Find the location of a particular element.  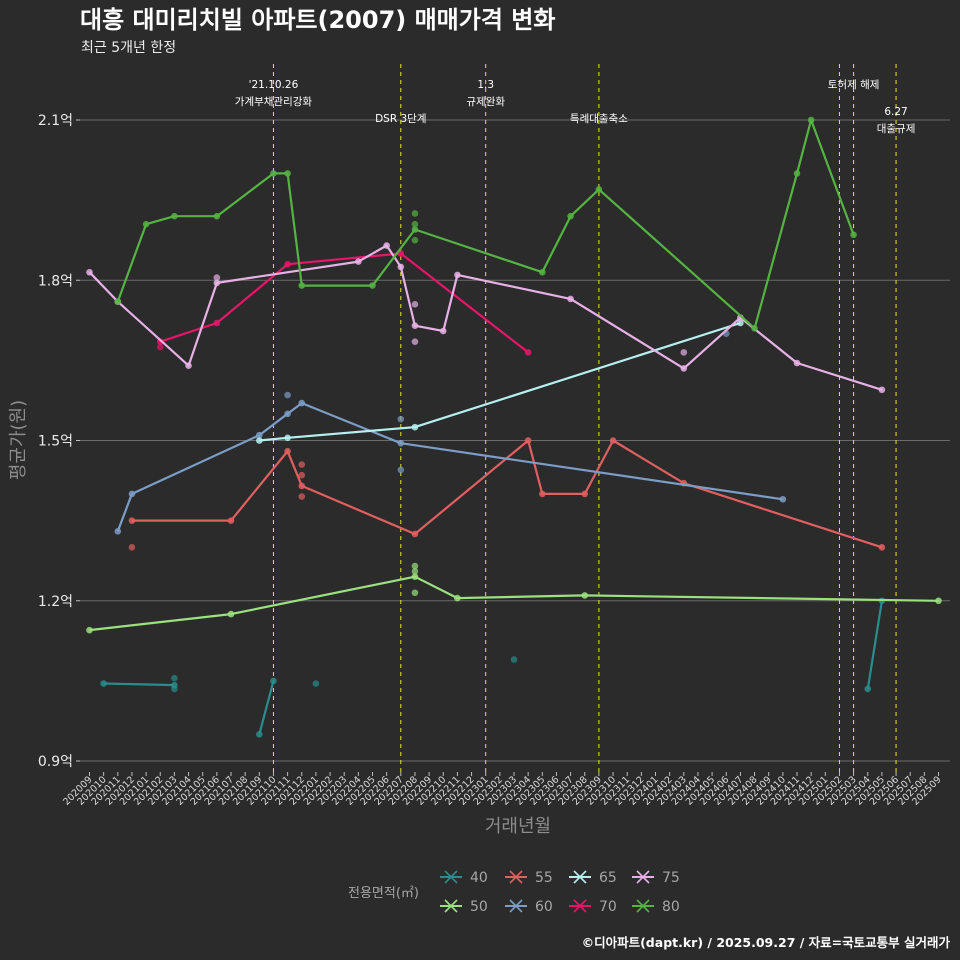

legend-item-55: 55 is located at coordinates (529, 878).